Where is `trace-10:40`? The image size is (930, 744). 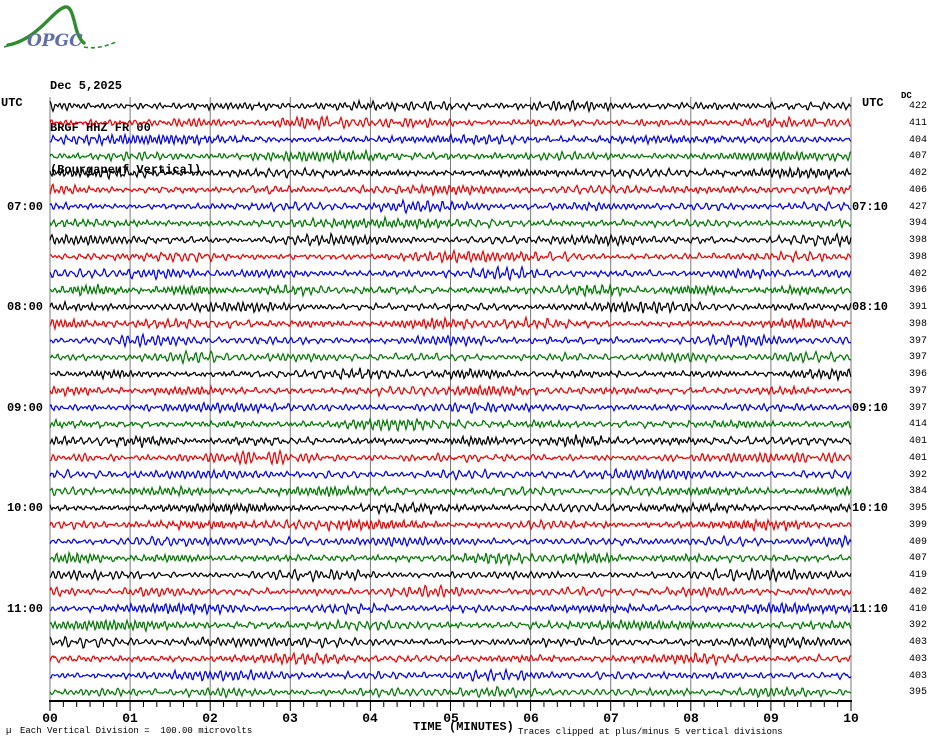
trace-10:40 is located at coordinates (450, 575).